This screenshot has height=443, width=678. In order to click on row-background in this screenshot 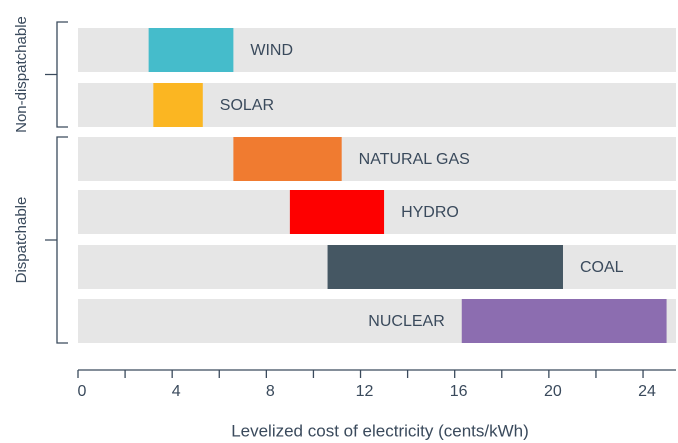, I will do `click(377, 159)`.